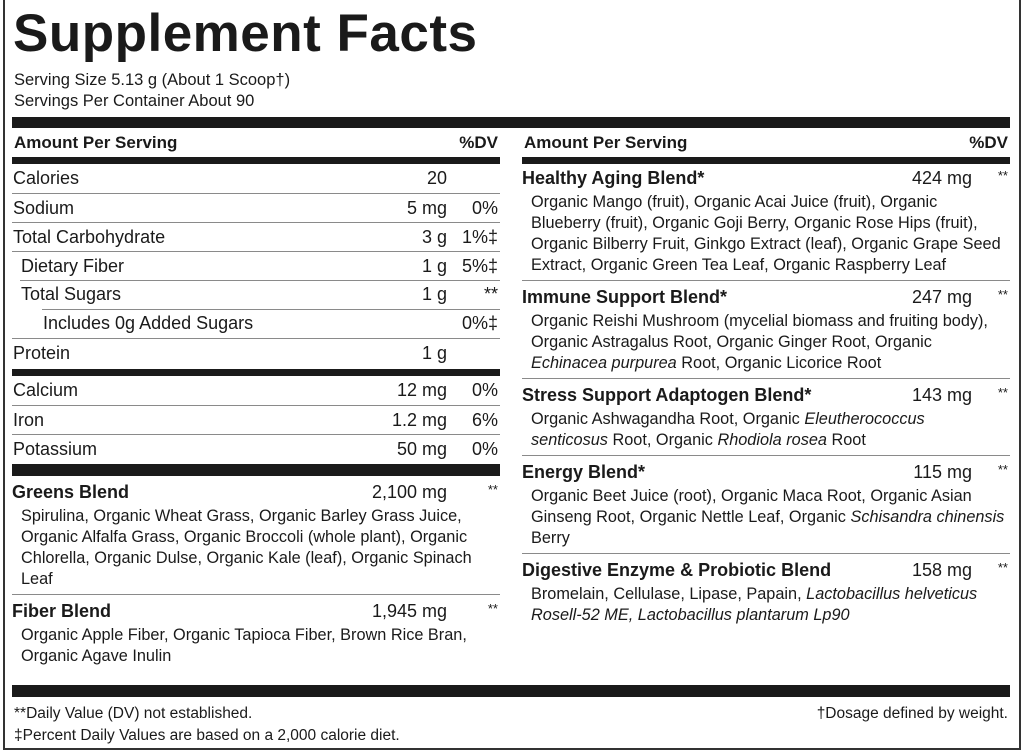 The height and width of the screenshot is (753, 1024). Describe the element at coordinates (71, 491) in the screenshot. I see `blend-name: Greens Blend` at that location.